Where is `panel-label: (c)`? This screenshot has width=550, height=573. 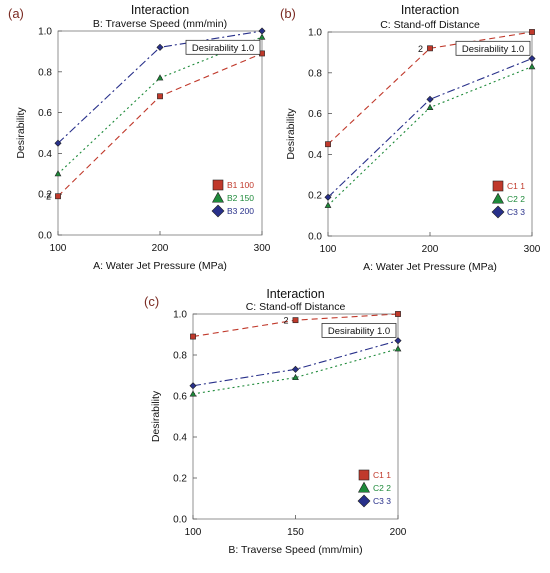 panel-label: (c) is located at coordinates (151, 301).